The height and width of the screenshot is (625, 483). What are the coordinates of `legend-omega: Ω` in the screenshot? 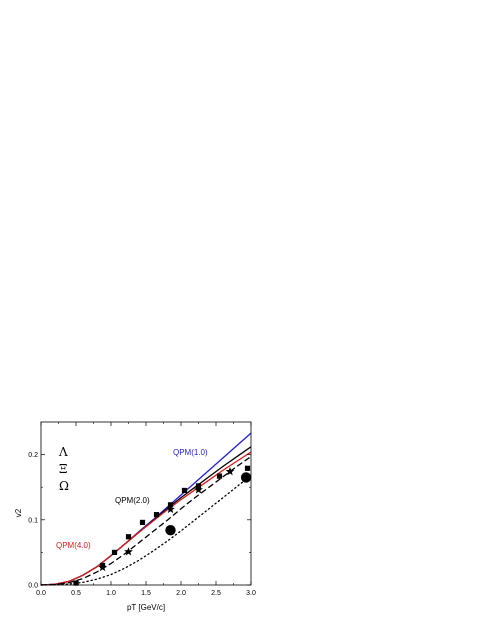 It's located at (64, 486).